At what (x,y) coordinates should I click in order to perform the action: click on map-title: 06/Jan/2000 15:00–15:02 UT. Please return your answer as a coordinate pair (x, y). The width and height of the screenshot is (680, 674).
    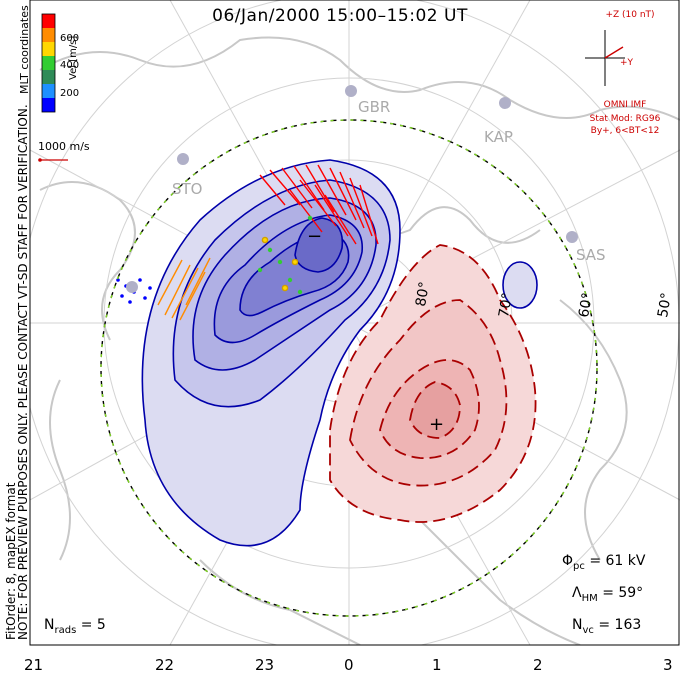
    Looking at the image, I should click on (340, 16).